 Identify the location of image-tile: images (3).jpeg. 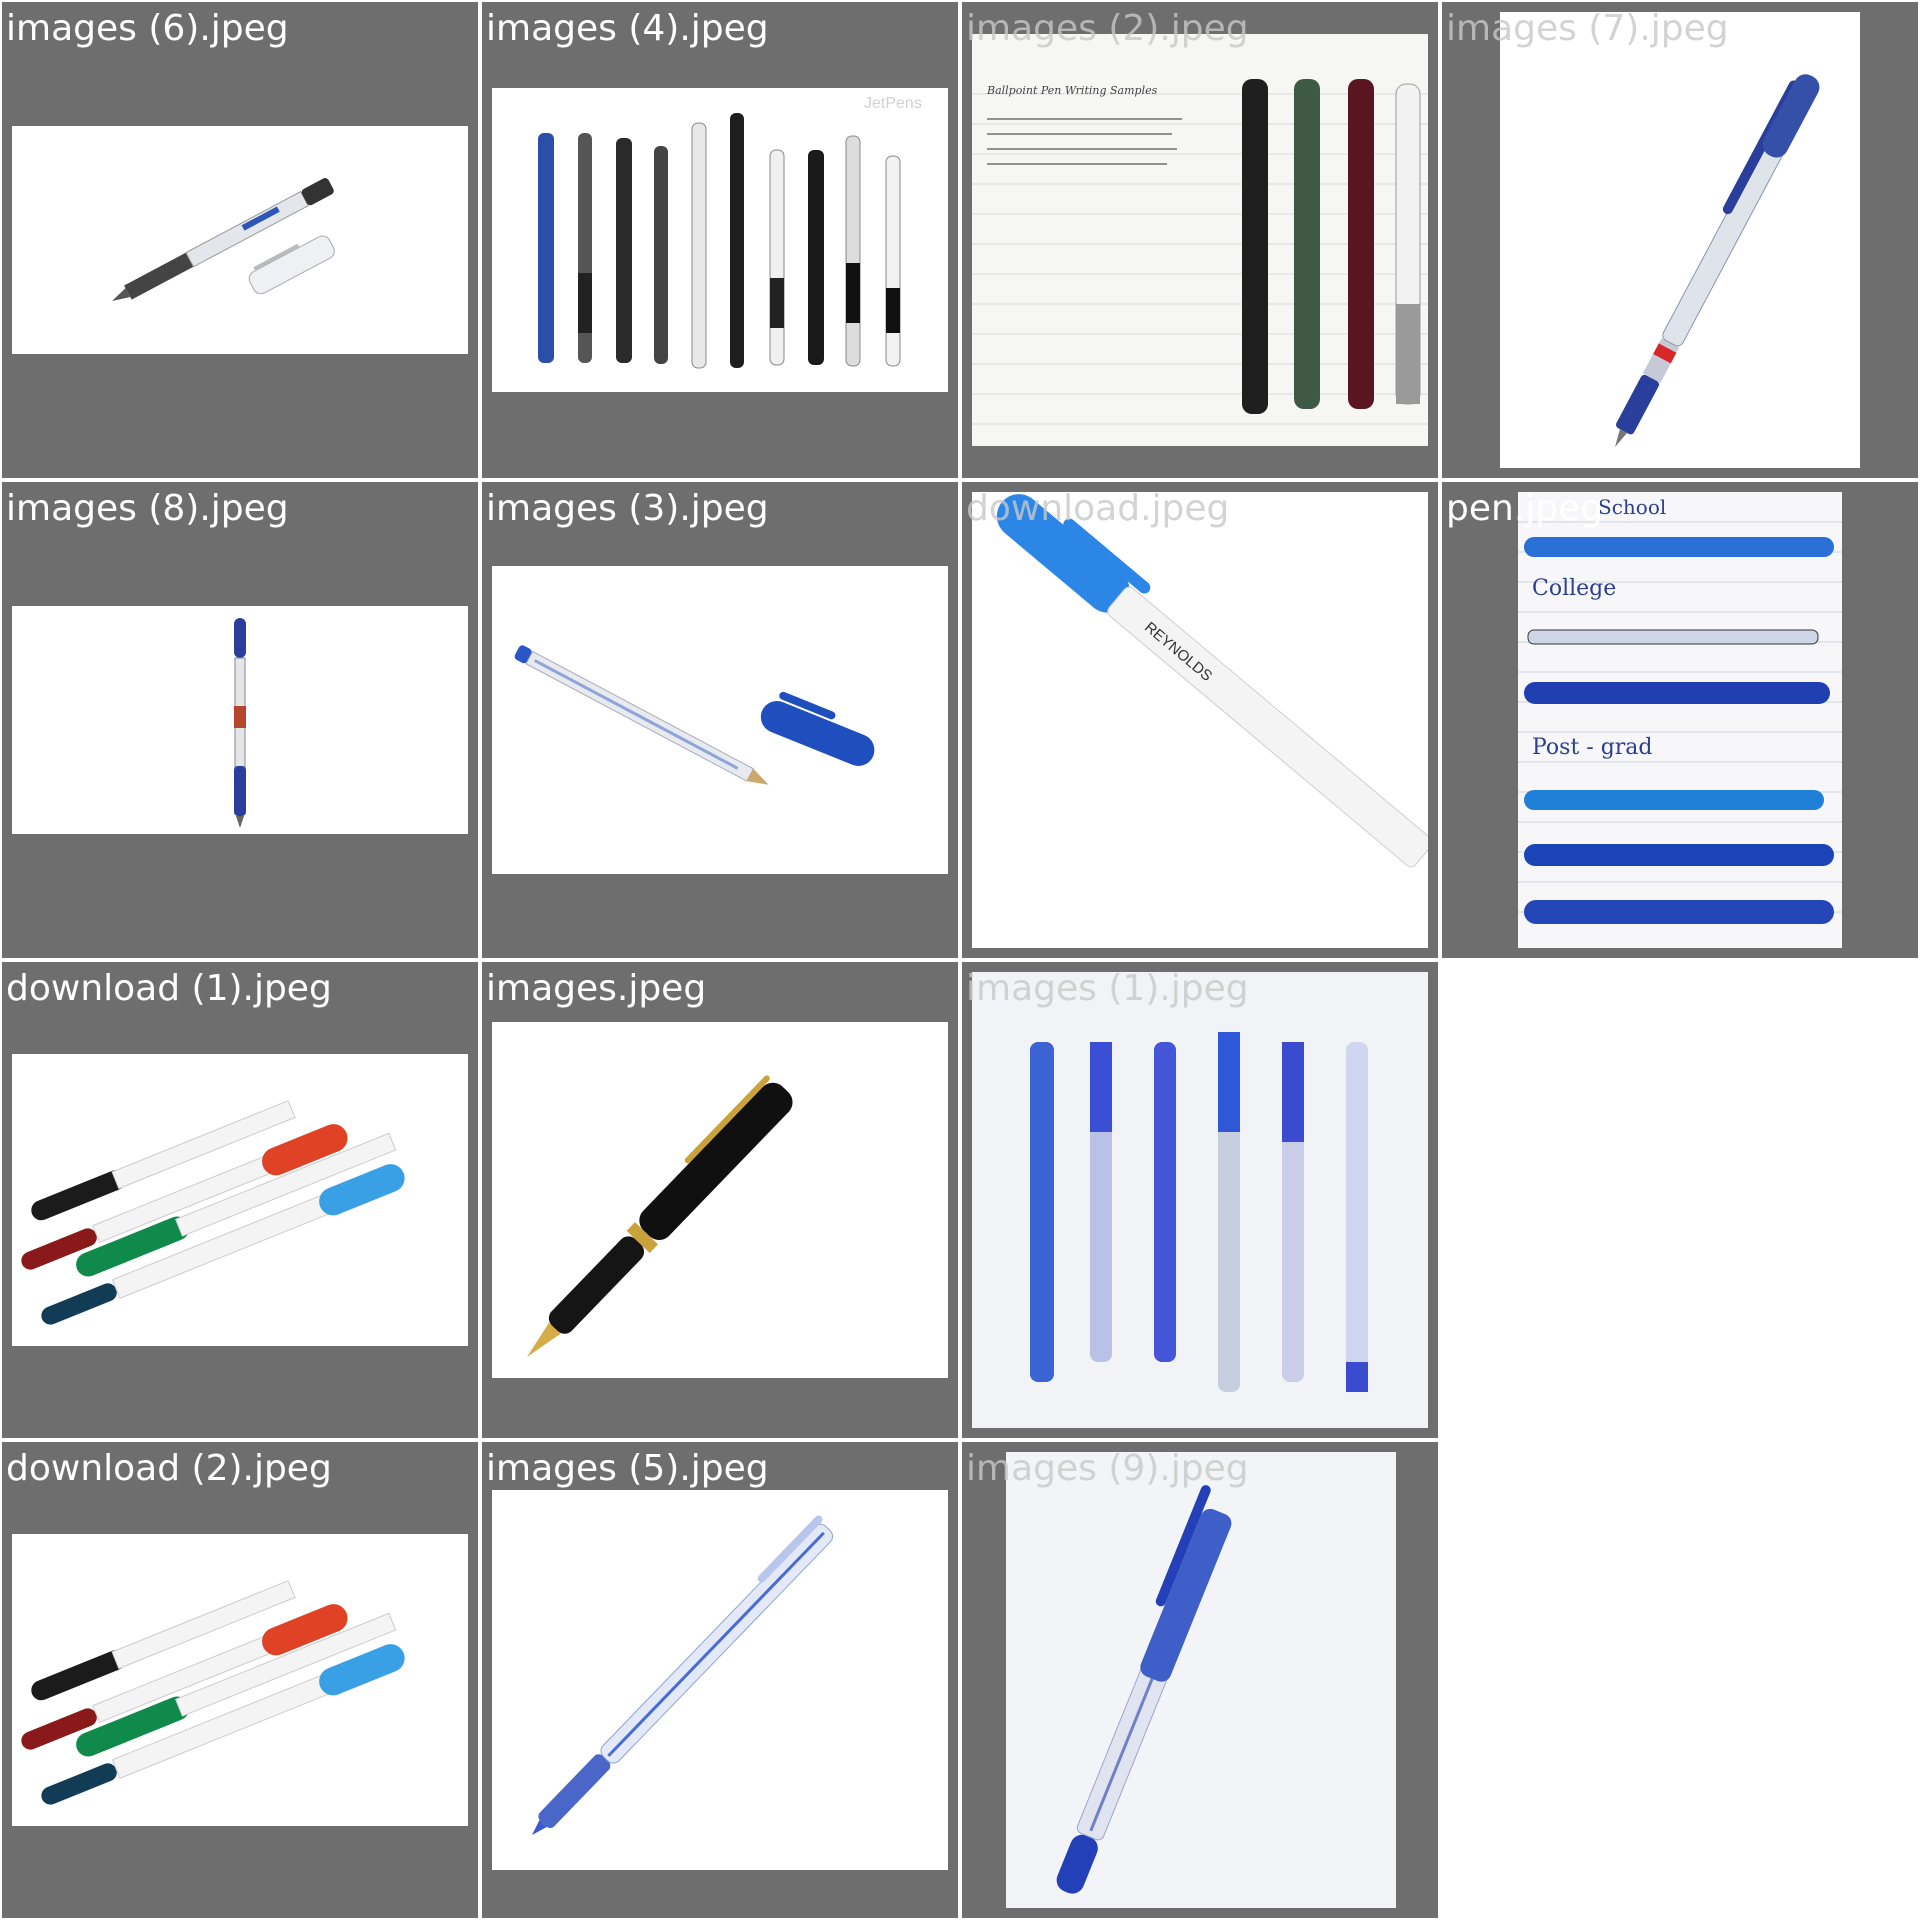
(720, 720).